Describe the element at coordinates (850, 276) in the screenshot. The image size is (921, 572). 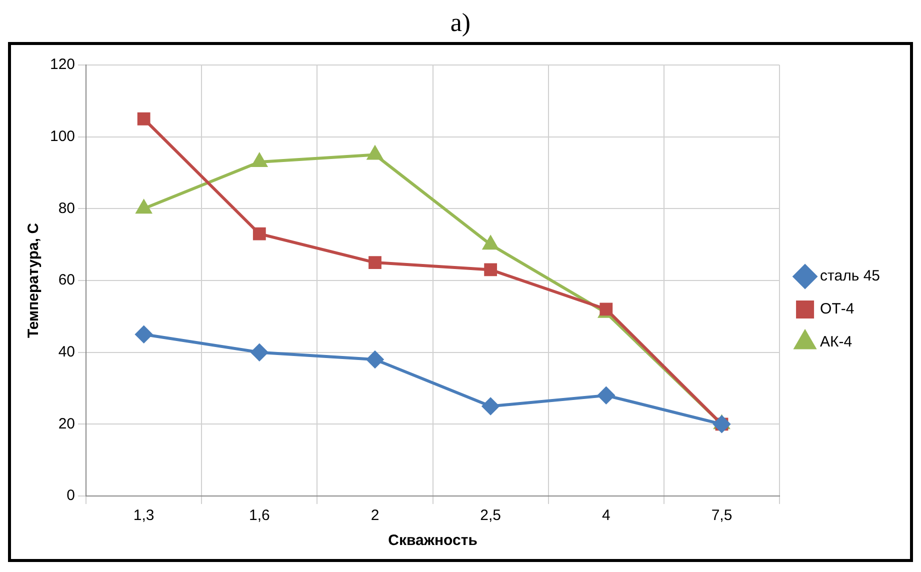
I see `legend-label: сталь 45` at that location.